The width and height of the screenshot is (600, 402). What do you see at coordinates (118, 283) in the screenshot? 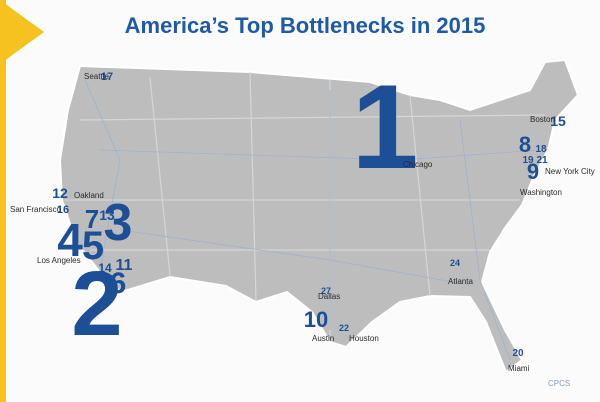
I see `rank-label: 6` at bounding box center [118, 283].